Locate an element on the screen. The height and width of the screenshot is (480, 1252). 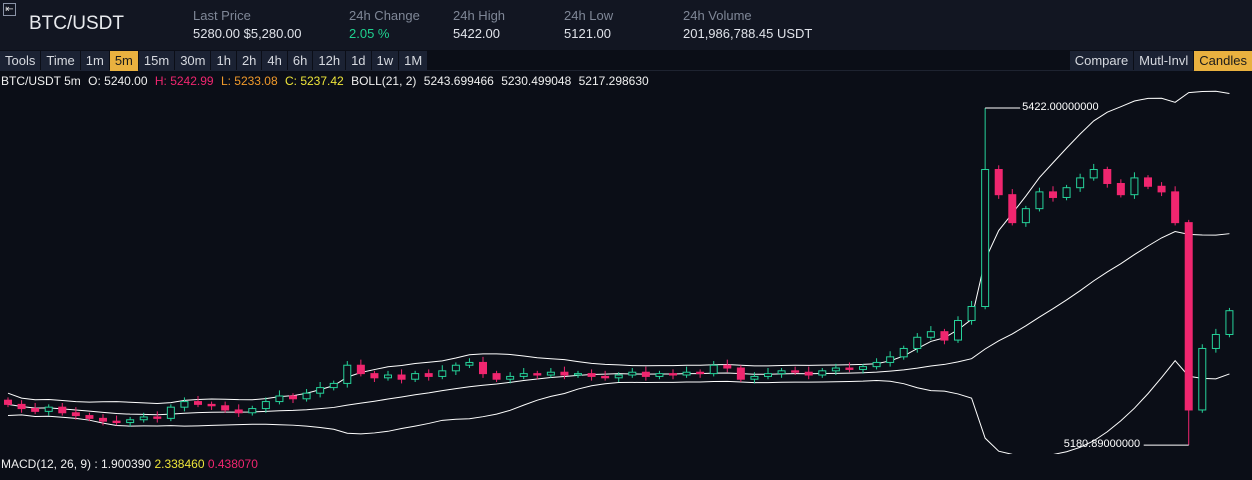
toolbar-button-1m: 1M is located at coordinates (413, 61).